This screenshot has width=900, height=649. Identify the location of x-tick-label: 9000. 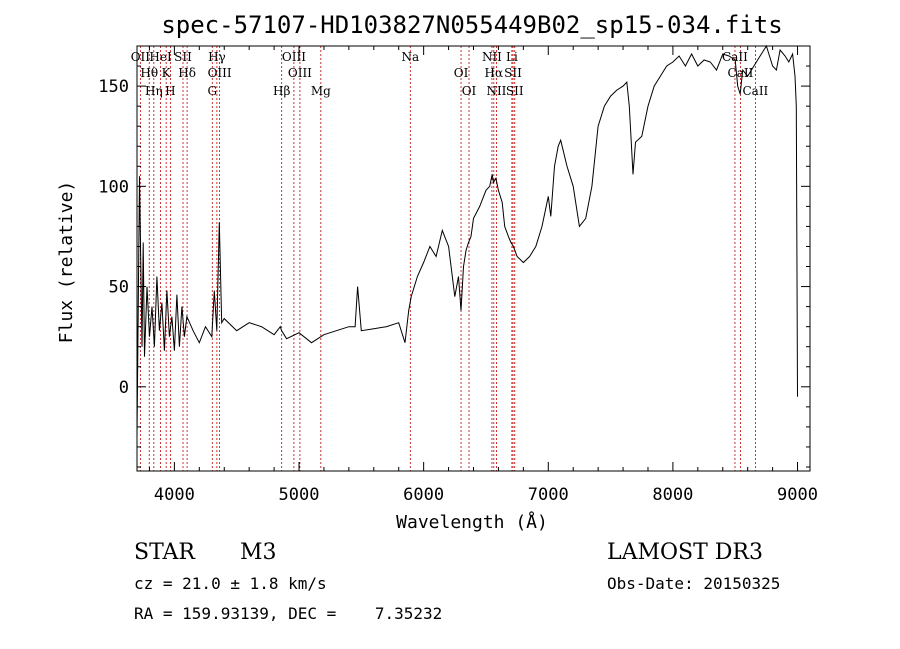
(797, 495).